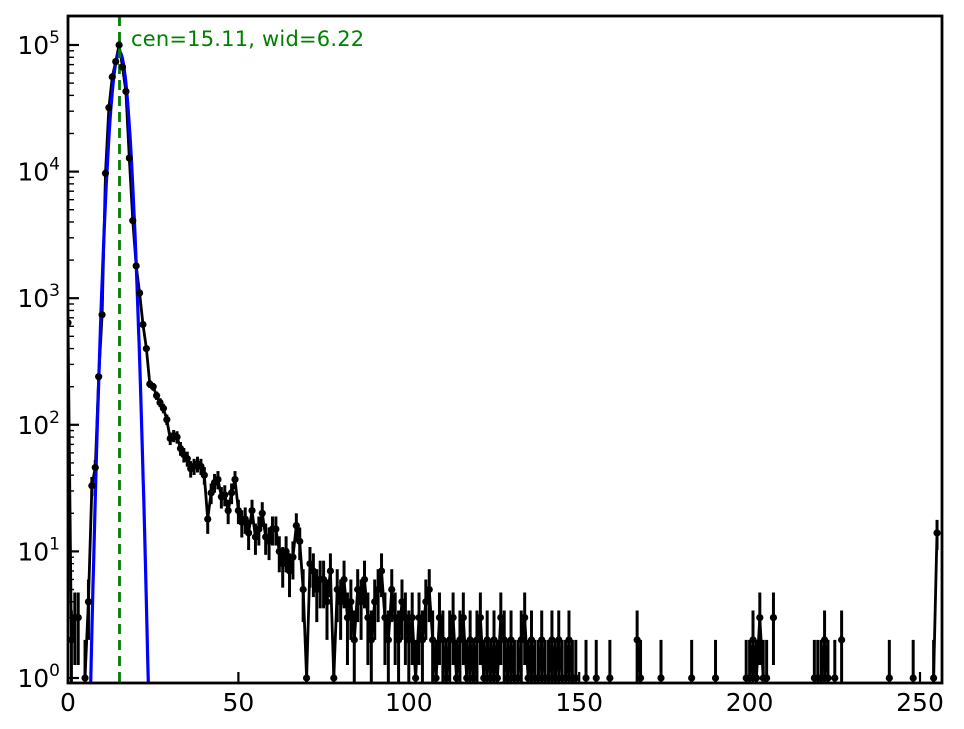 The image size is (964, 729). Describe the element at coordinates (38, 44) in the screenshot. I see `y-tick-label: 10⁵` at that location.